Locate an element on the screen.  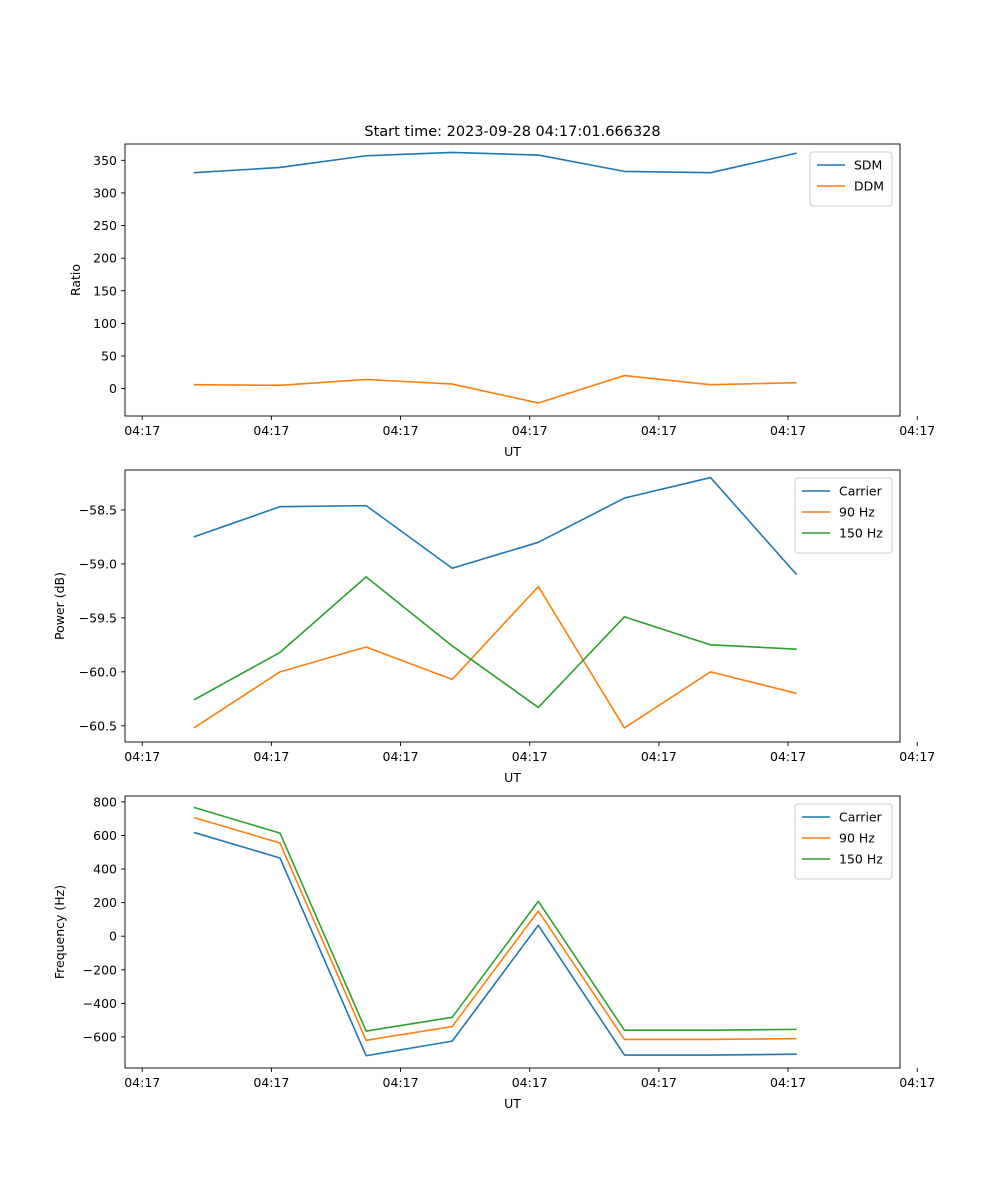
y-tick-label: −600 is located at coordinates (100, 1036).